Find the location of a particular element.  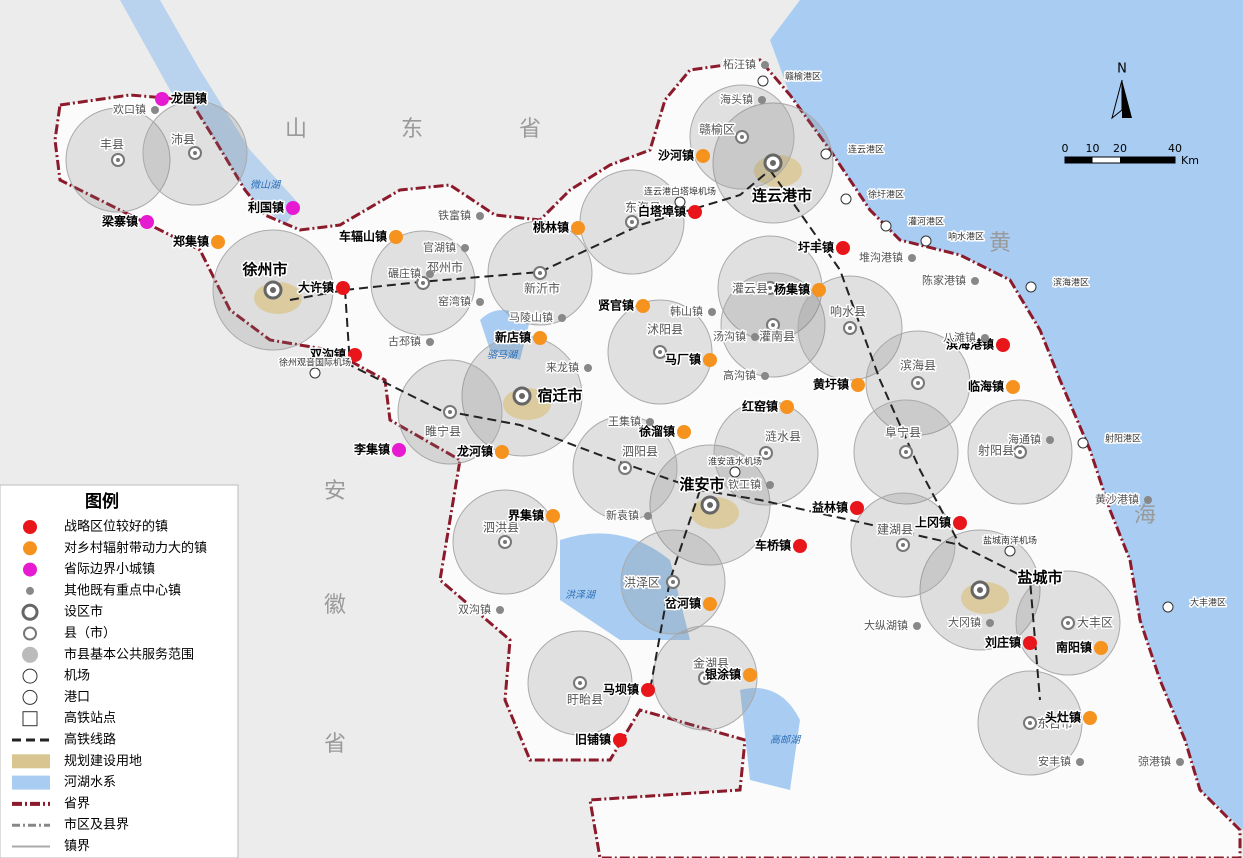

border-towns-label: 李集镇 is located at coordinates (371, 449).